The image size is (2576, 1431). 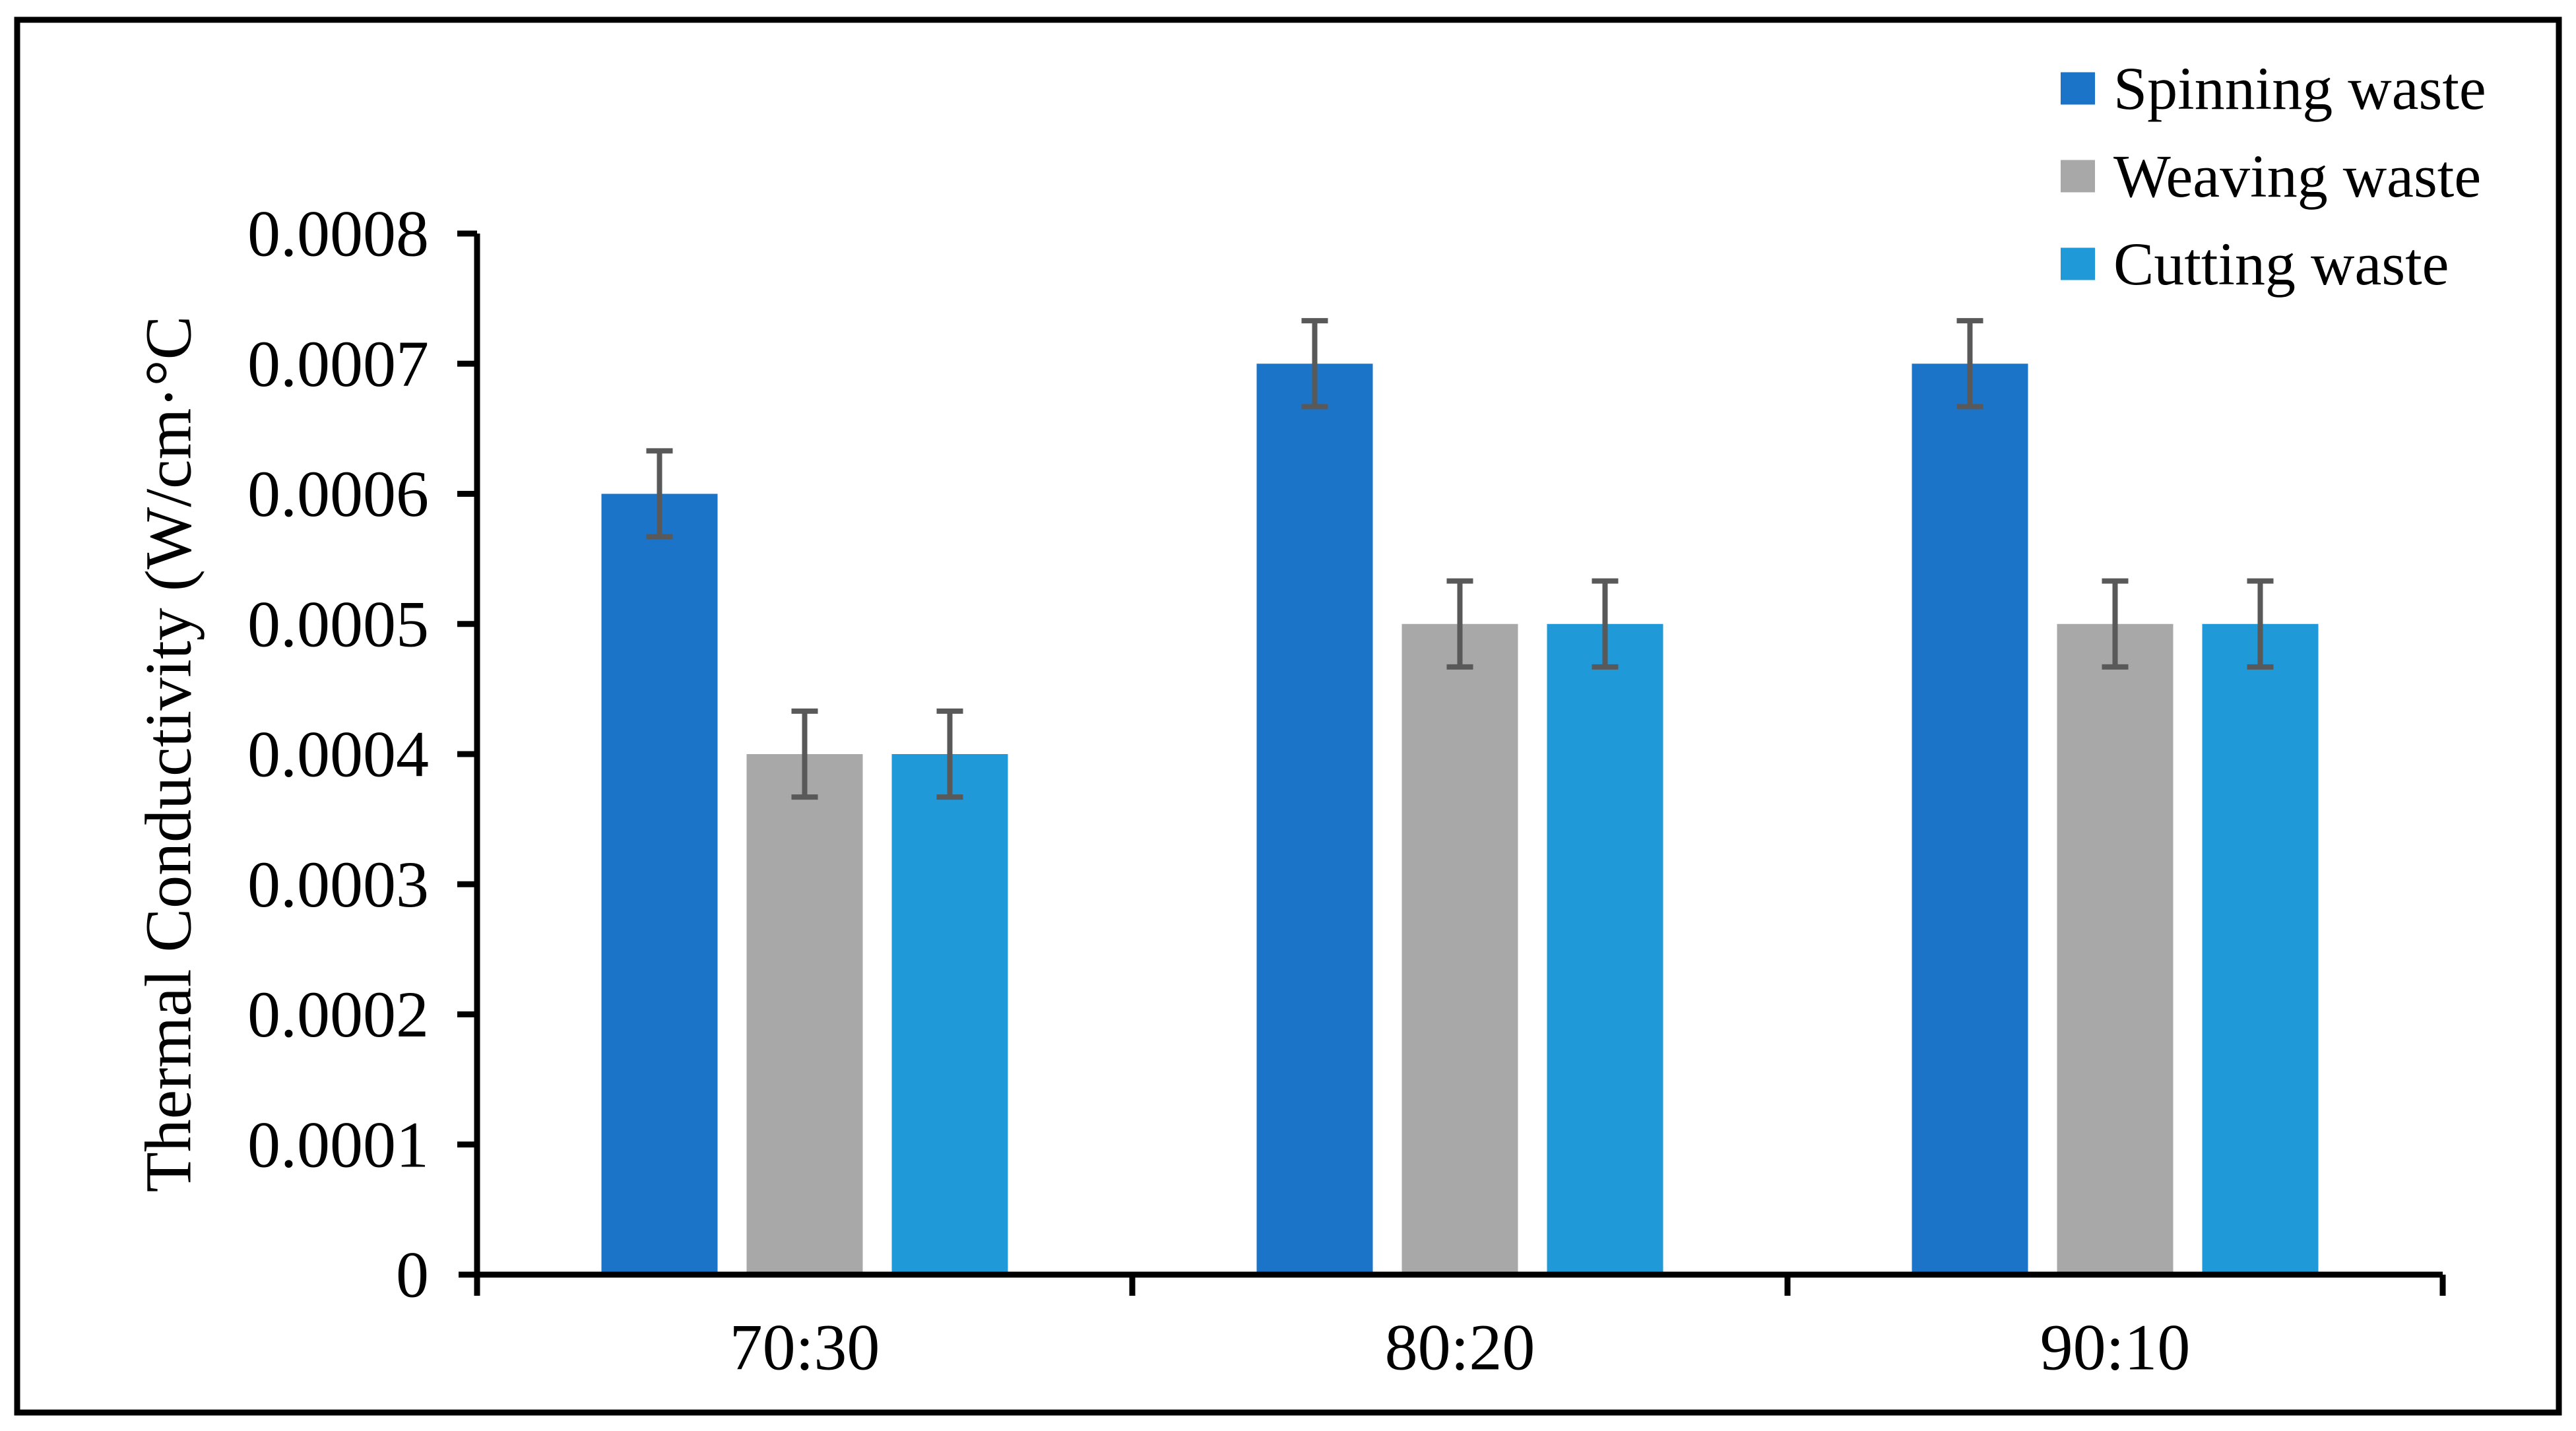 What do you see at coordinates (338, 884) in the screenshot?
I see `y-tick-label: 0.0003` at bounding box center [338, 884].